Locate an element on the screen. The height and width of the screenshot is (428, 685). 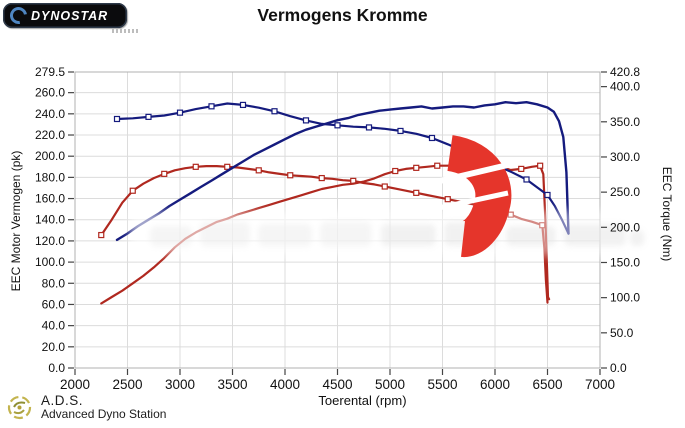
logo-fineprint-smudge is located at coordinates (126, 31).